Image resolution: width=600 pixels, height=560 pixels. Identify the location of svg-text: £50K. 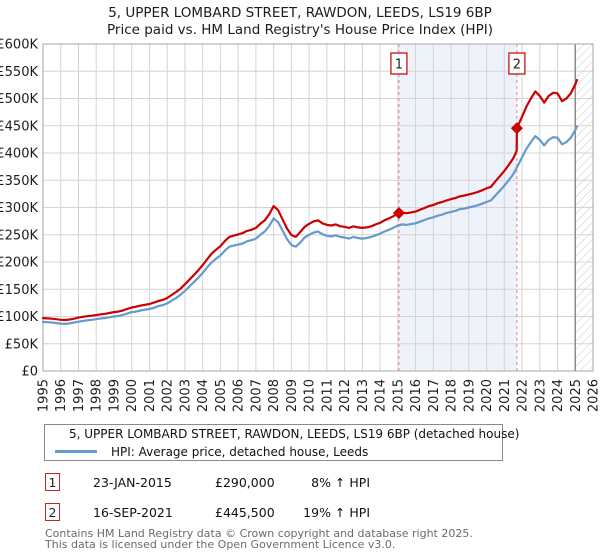
(22, 344).